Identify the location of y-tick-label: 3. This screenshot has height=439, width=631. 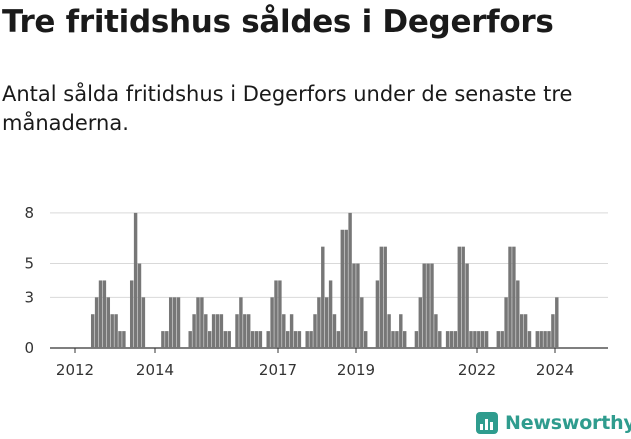
(29, 297).